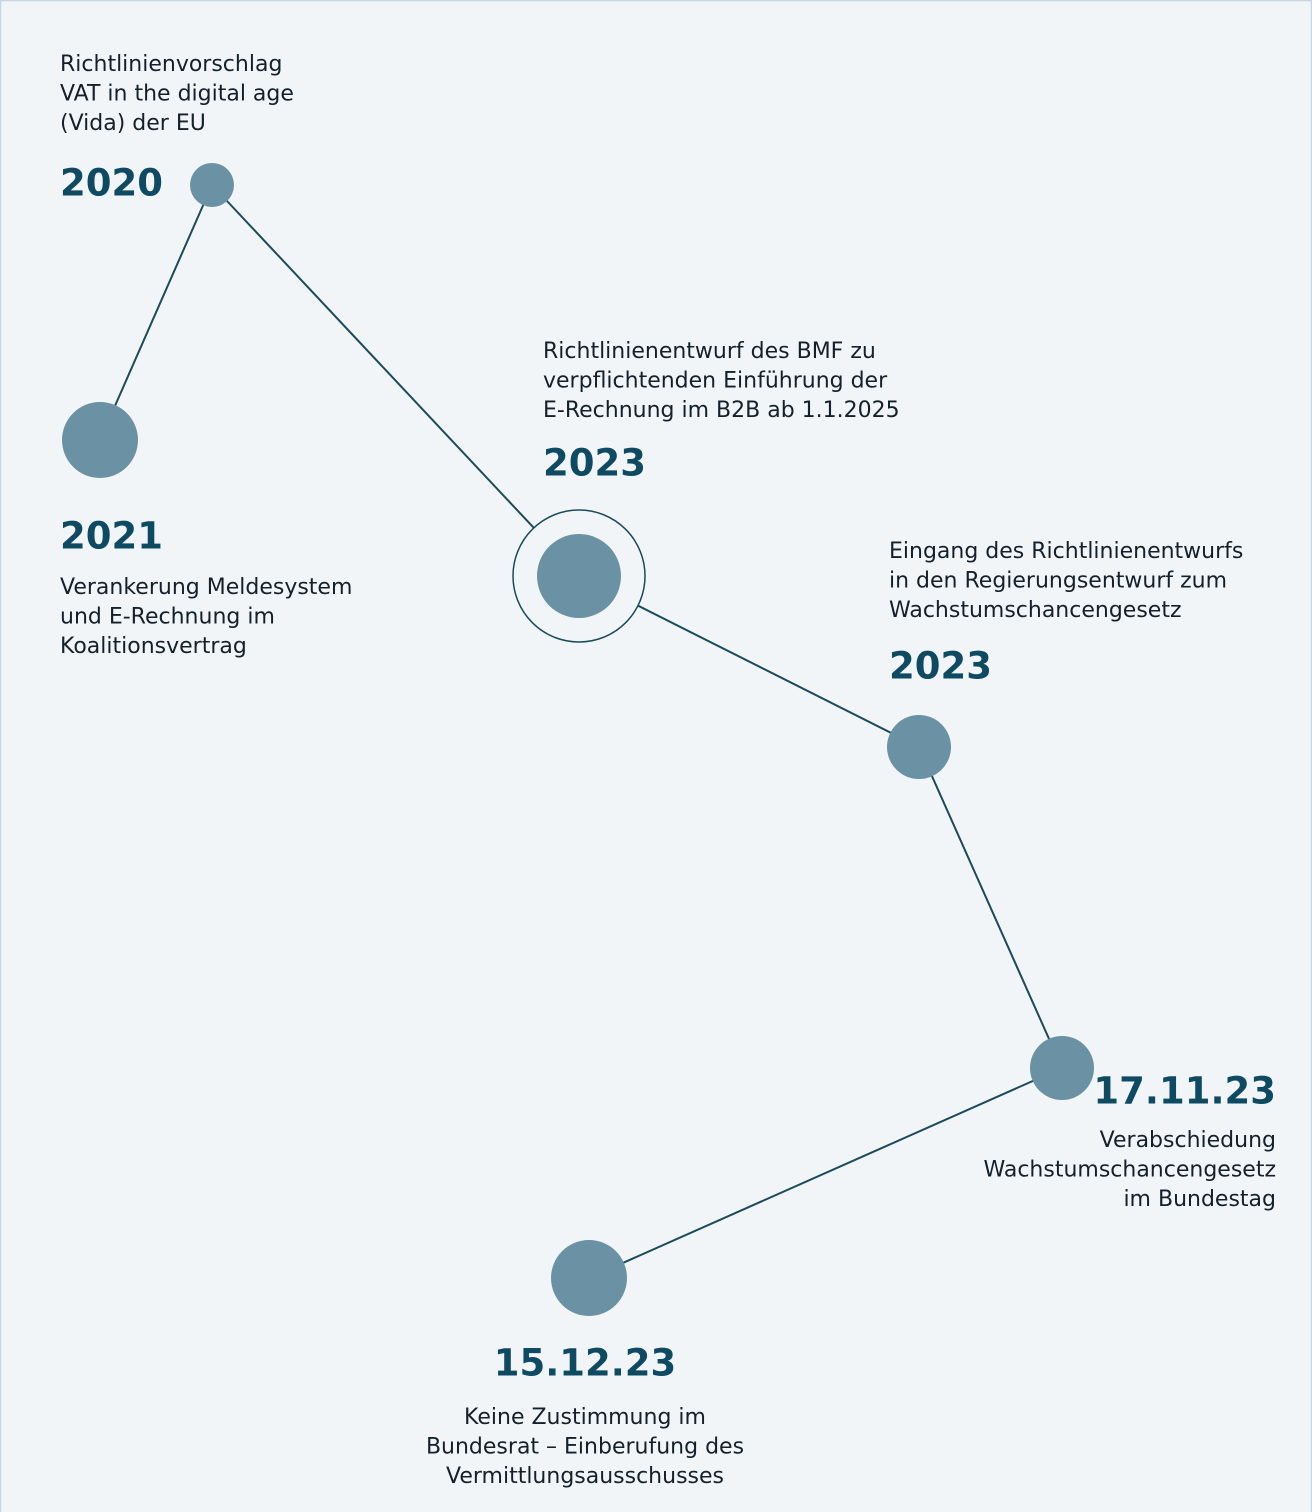 The width and height of the screenshot is (1312, 1512). I want to click on node-description: Richtlinienvorschlag, so click(171, 64).